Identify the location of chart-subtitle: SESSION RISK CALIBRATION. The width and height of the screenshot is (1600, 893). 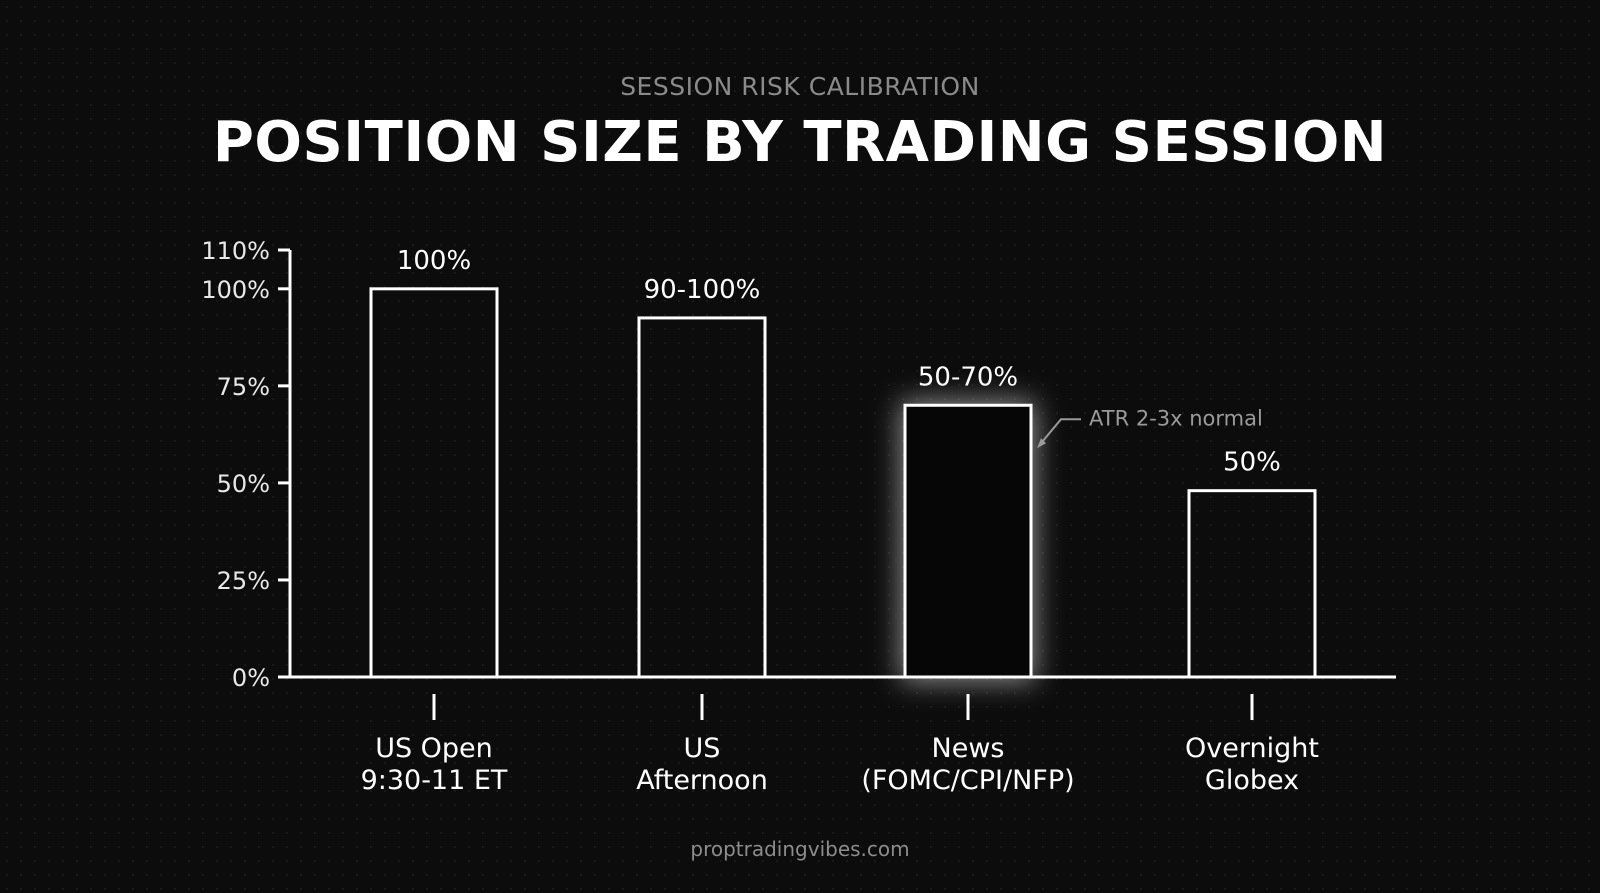
(800, 86).